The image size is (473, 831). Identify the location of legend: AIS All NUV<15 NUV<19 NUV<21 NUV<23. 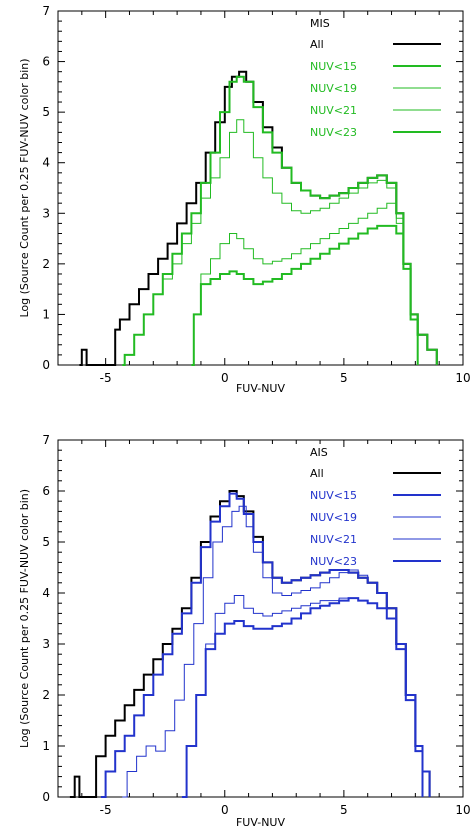
(375, 507).